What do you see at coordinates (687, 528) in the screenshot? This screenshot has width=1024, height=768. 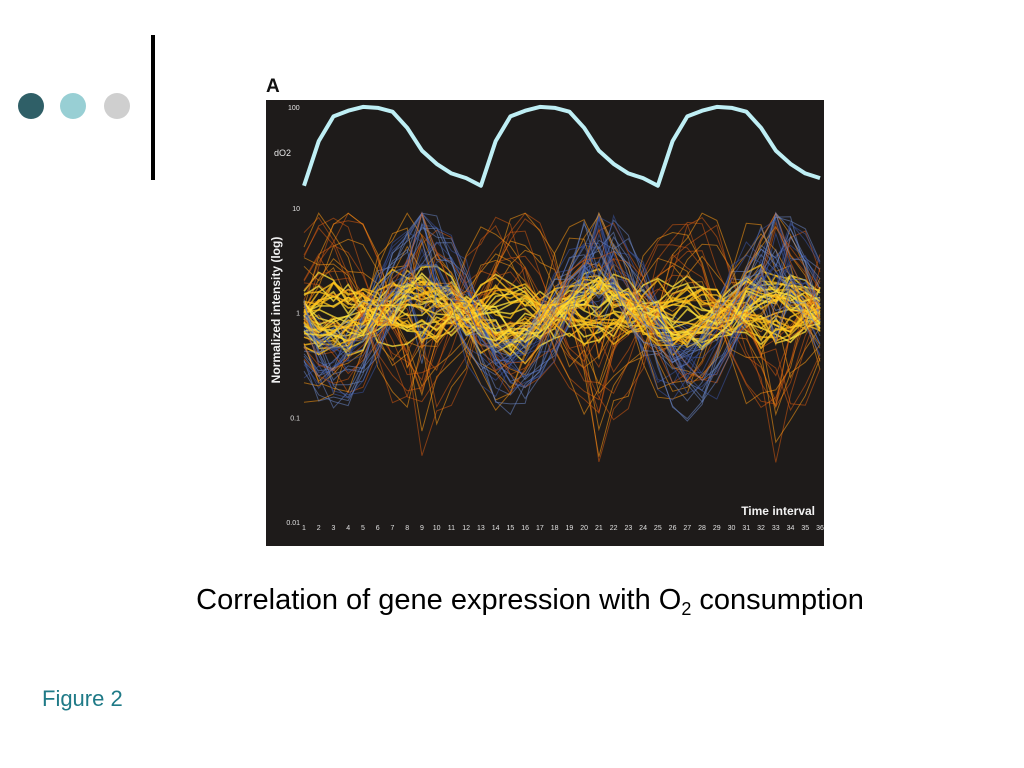 I see `x-tick-label: 27` at bounding box center [687, 528].